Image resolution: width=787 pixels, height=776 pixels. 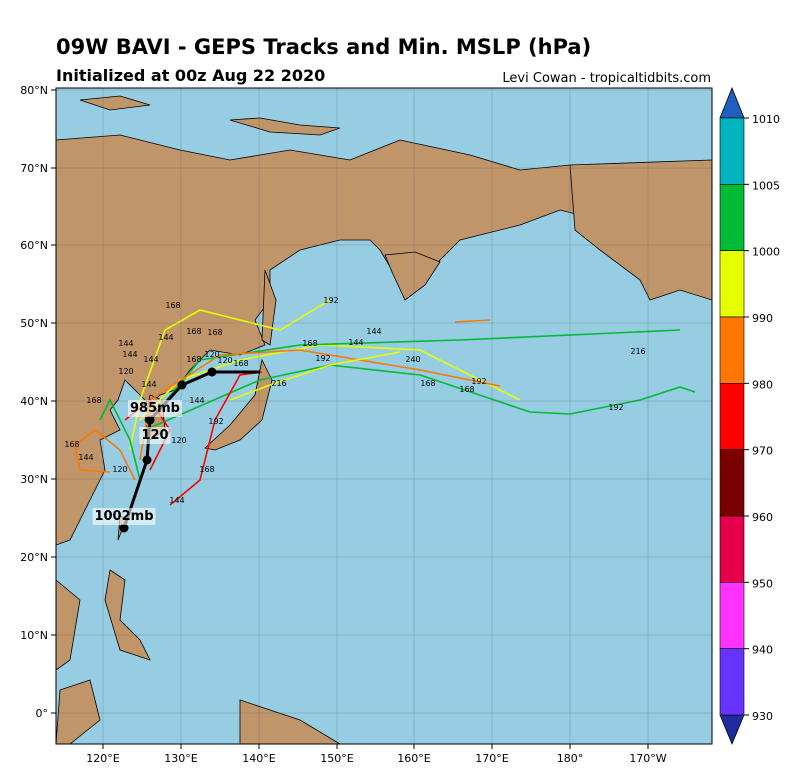 I want to click on lon-label: 160°E, so click(x=413, y=758).